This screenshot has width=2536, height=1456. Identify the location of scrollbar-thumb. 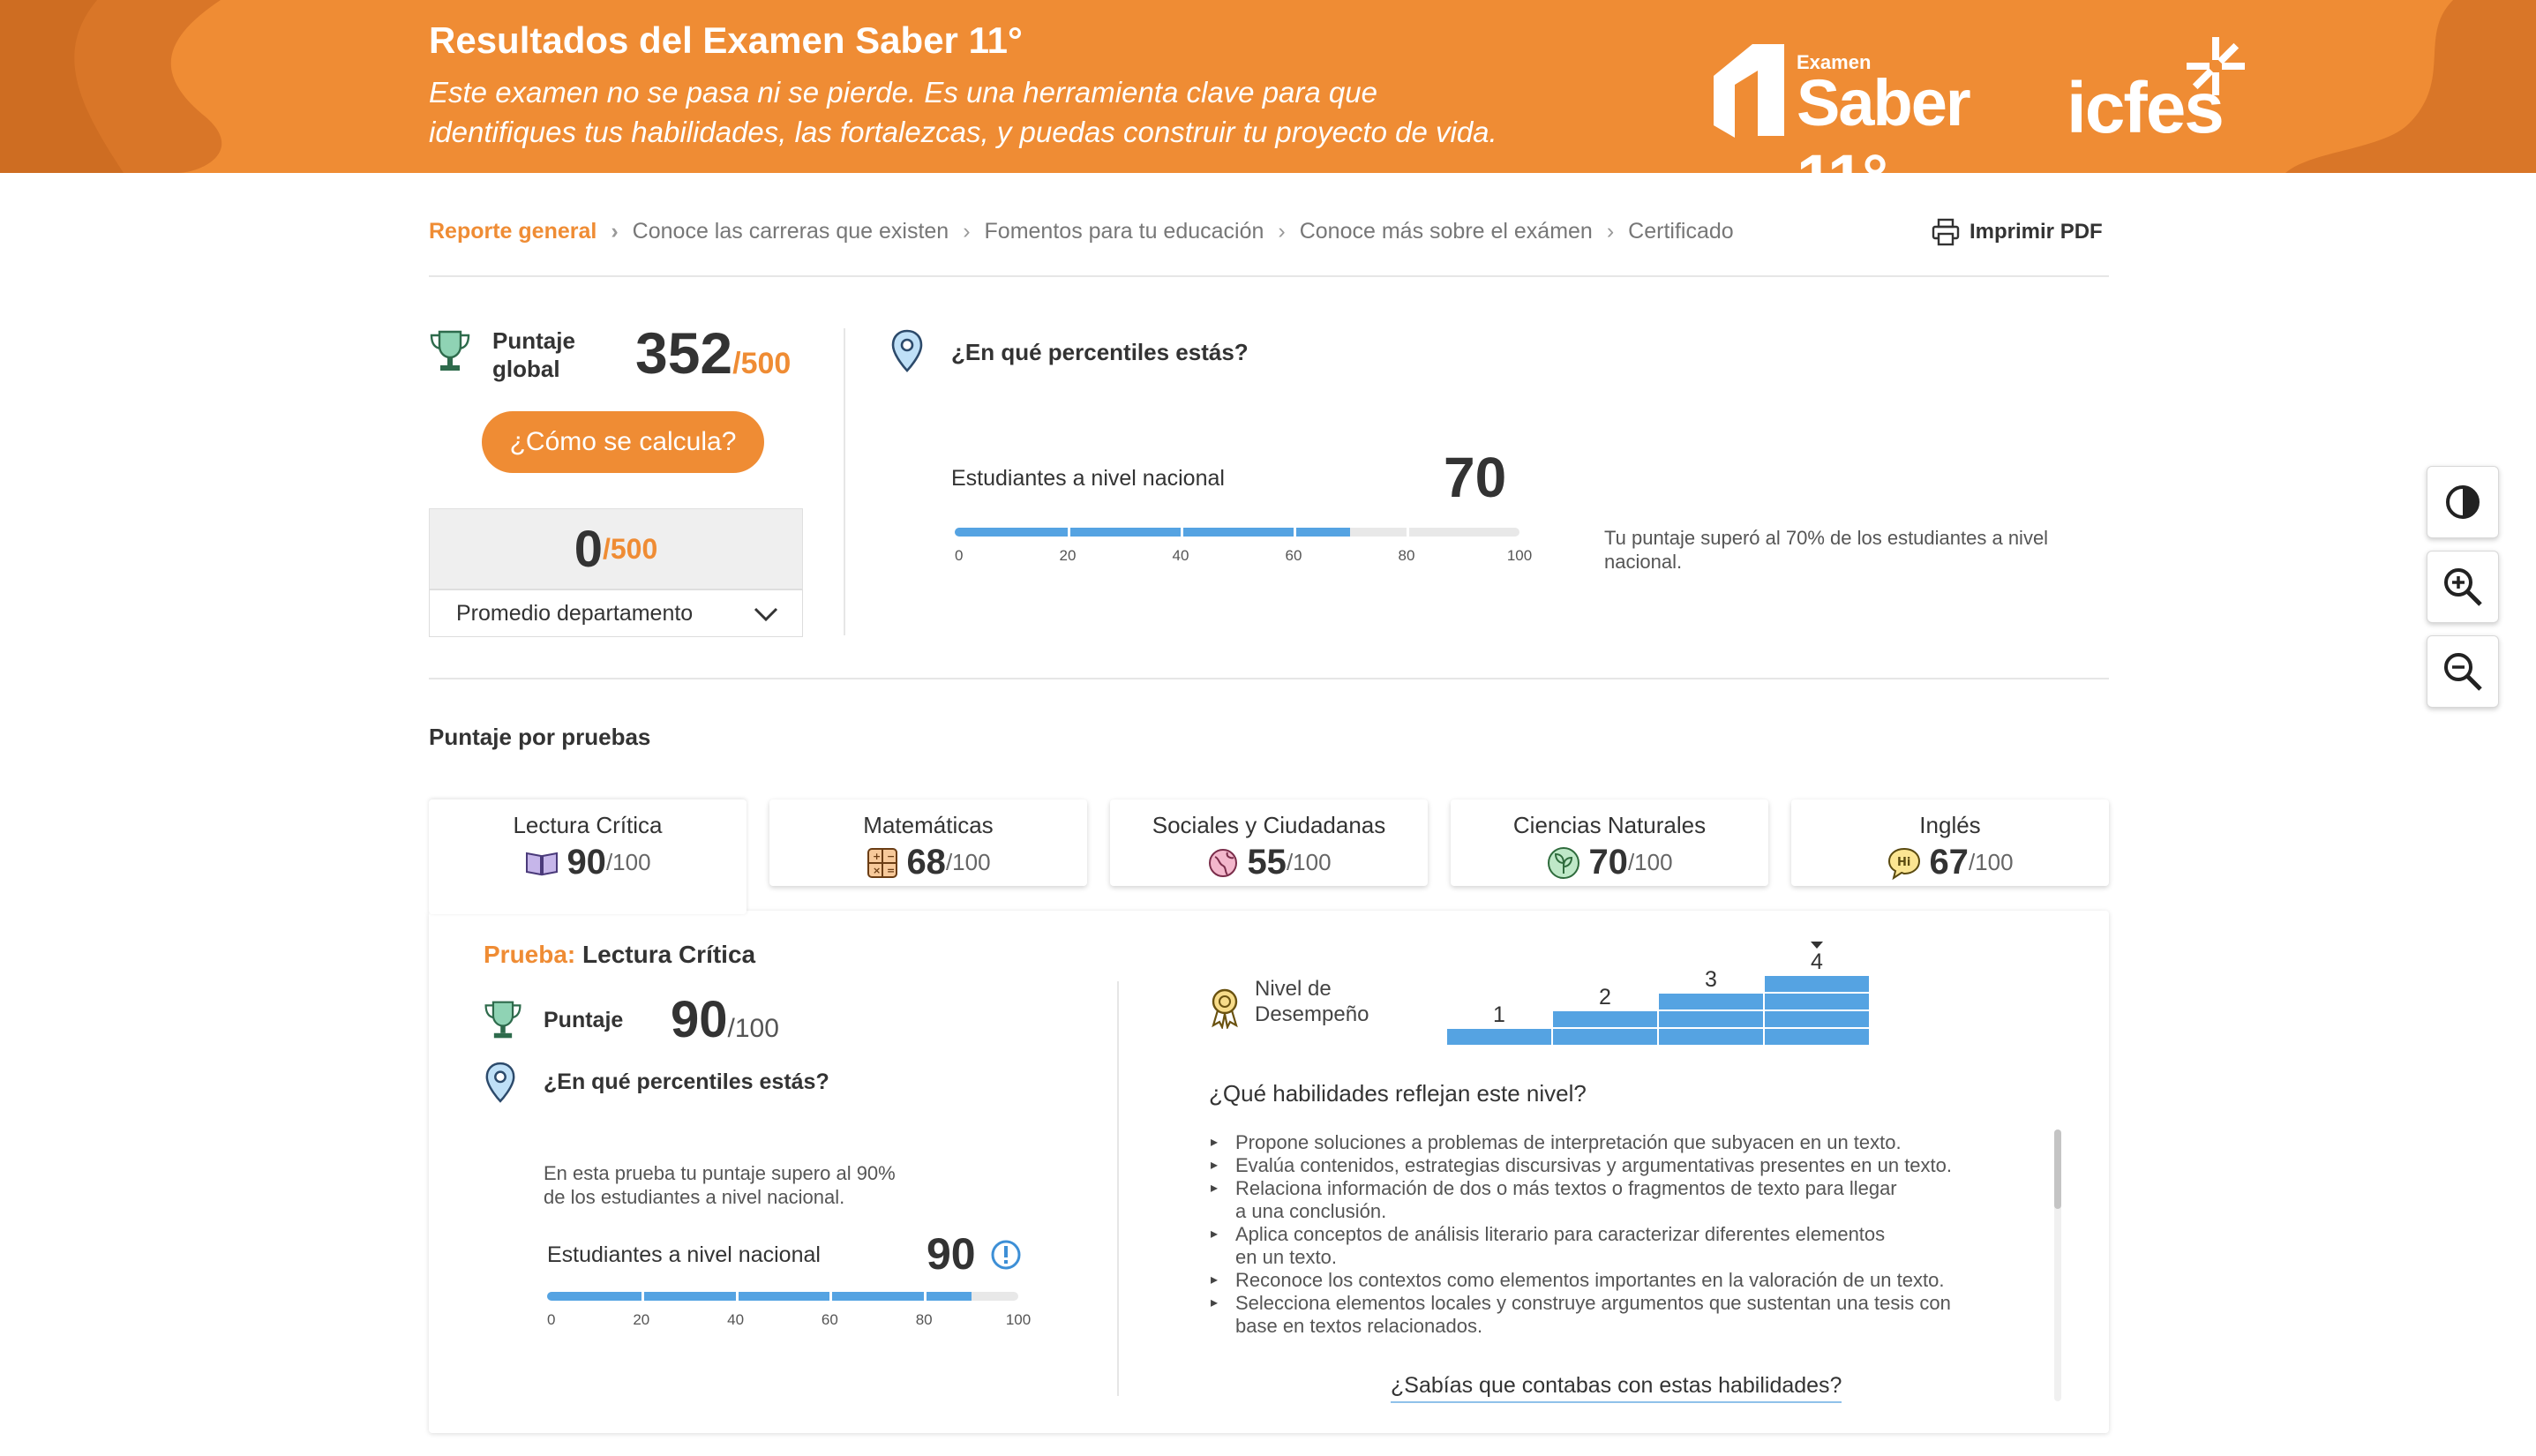
(2057, 1169).